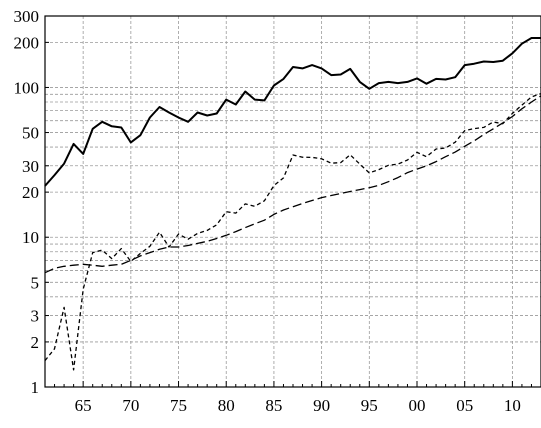 The image size is (541, 428). Describe the element at coordinates (273, 405) in the screenshot. I see `x-tick-label: 85` at that location.